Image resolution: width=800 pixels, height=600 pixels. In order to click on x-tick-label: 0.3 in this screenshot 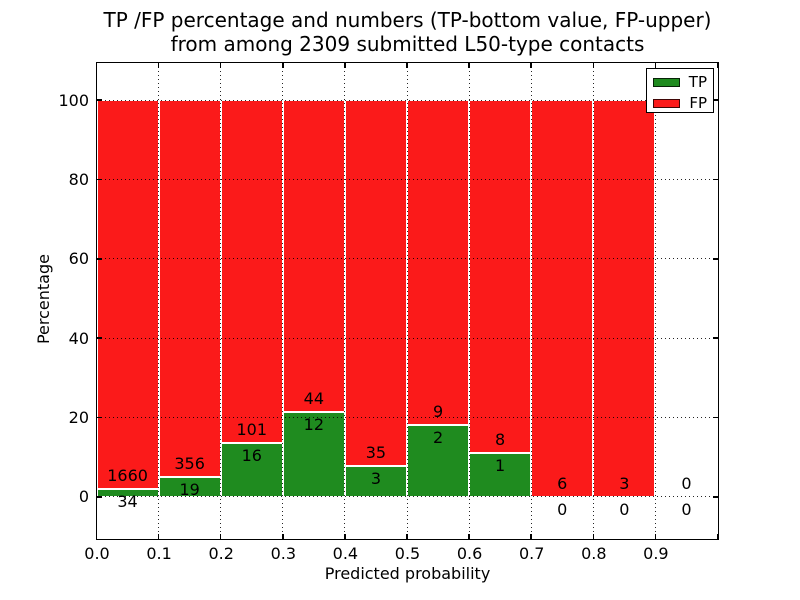, I will do `click(283, 553)`.